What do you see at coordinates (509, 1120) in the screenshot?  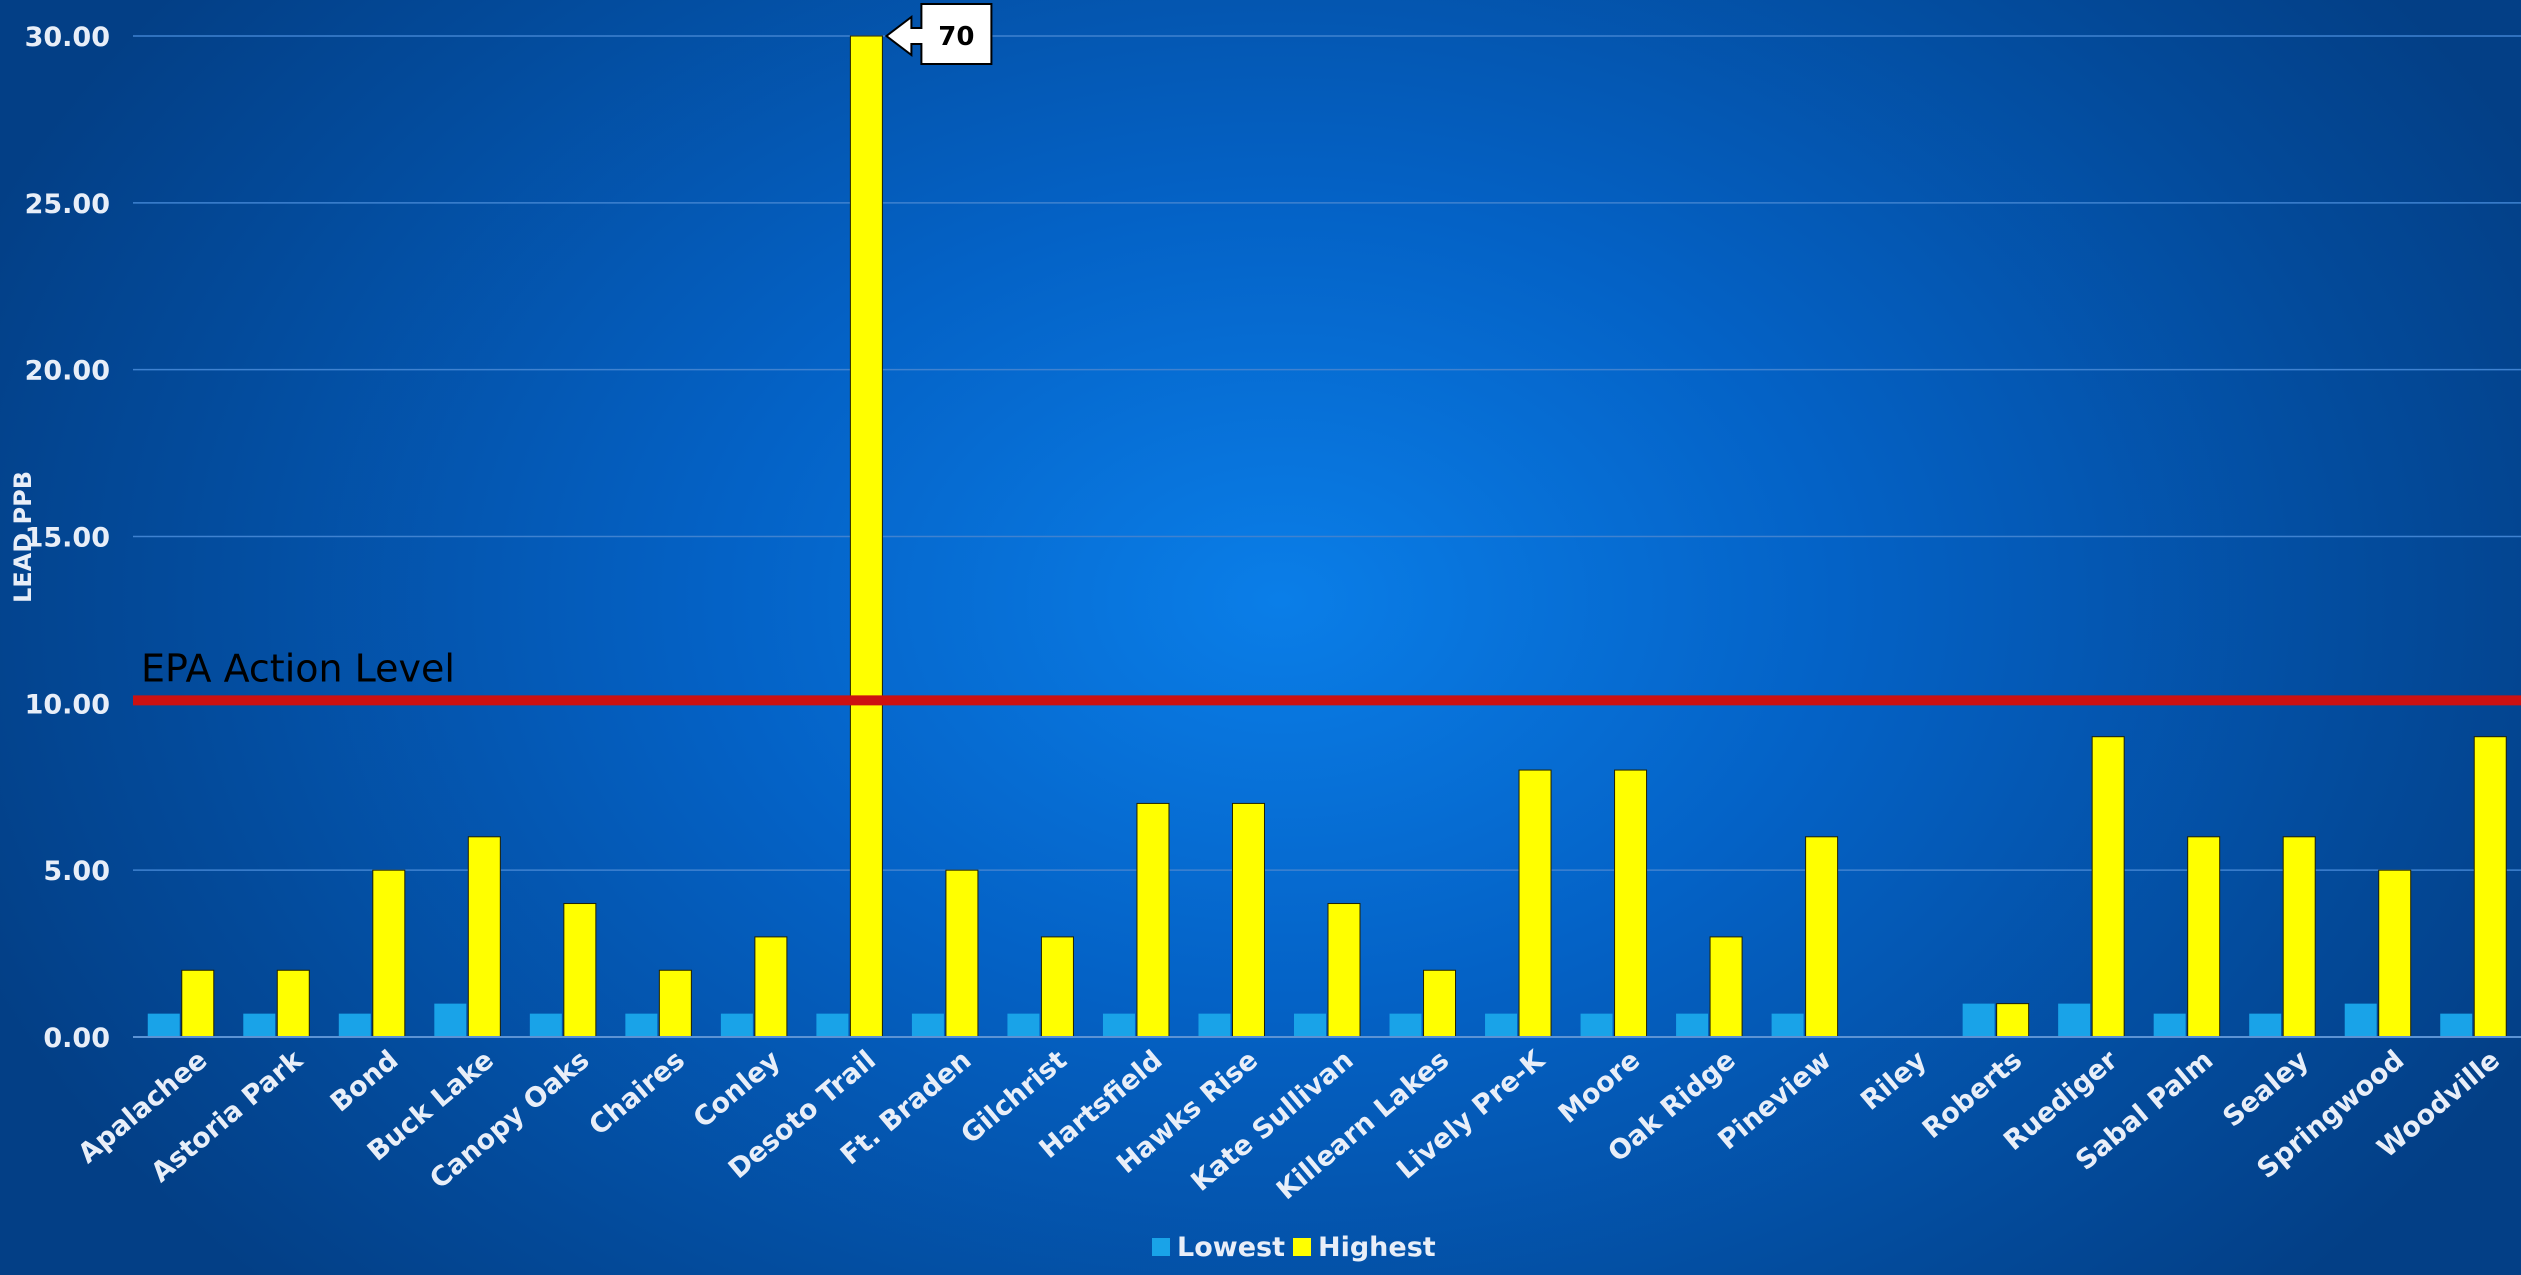 I see `category-label: Canopy Oaks` at bounding box center [509, 1120].